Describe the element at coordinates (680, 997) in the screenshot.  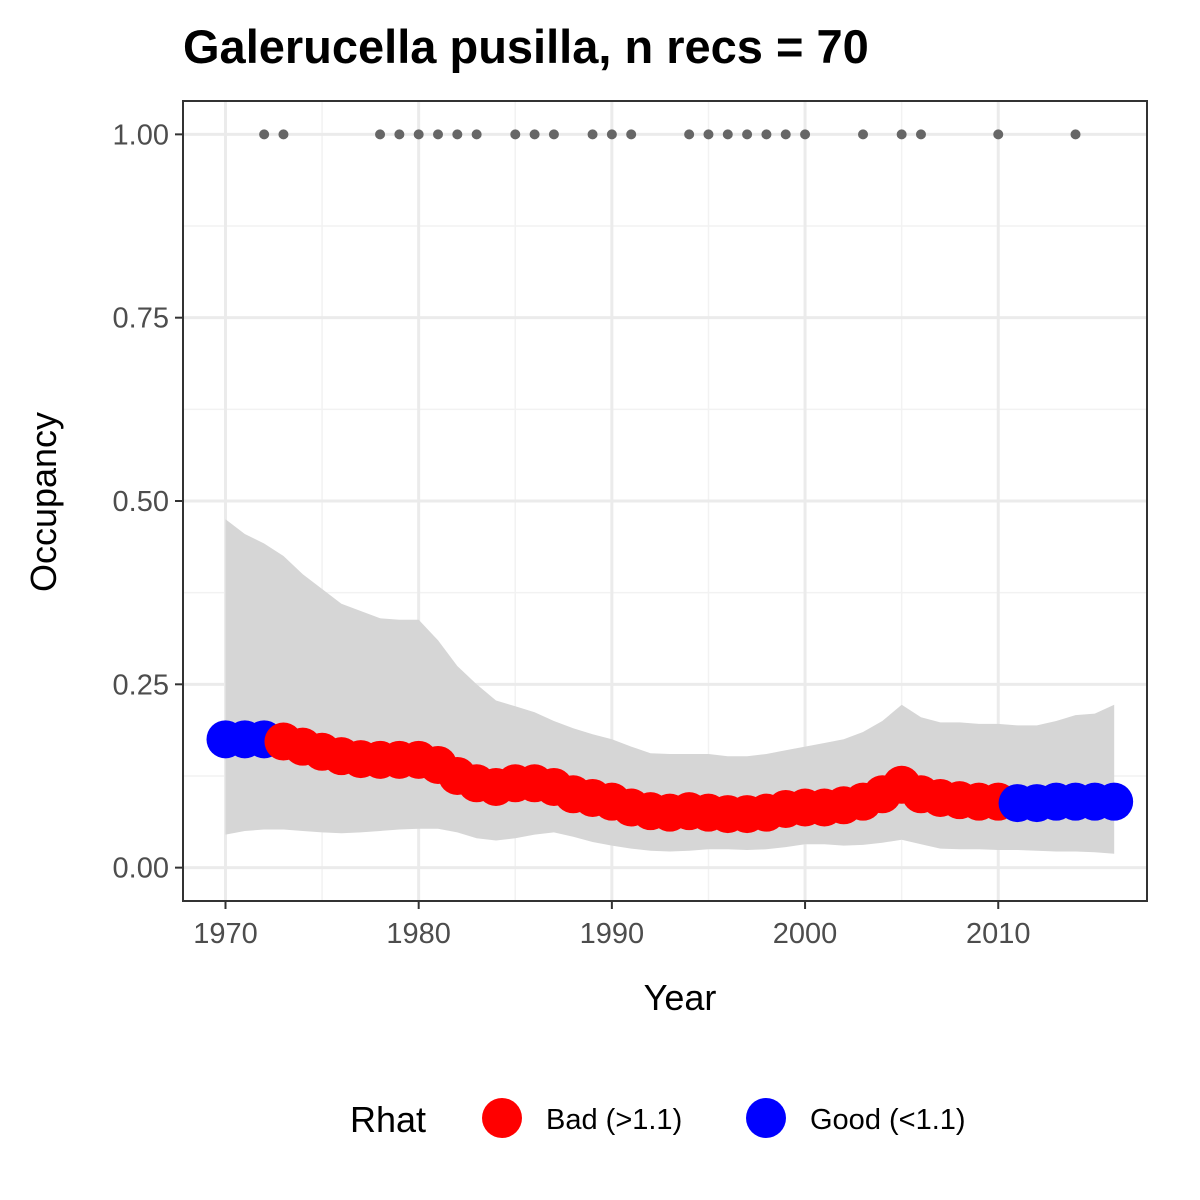
I see `x-axis-title: Year` at that location.